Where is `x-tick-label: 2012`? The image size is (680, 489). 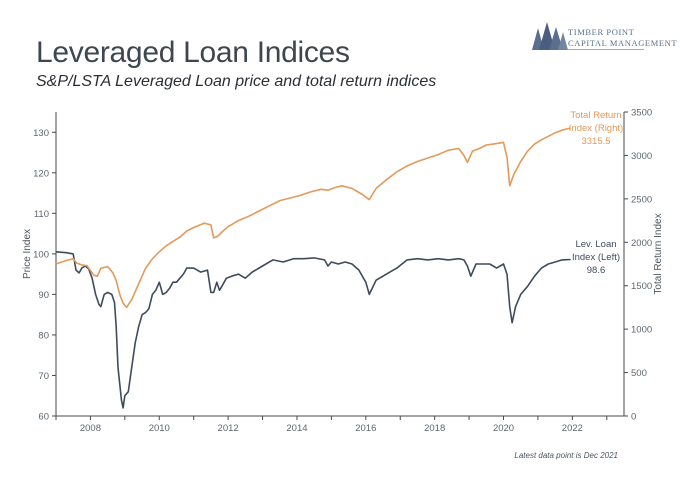
x-tick-label: 2012 is located at coordinates (228, 428).